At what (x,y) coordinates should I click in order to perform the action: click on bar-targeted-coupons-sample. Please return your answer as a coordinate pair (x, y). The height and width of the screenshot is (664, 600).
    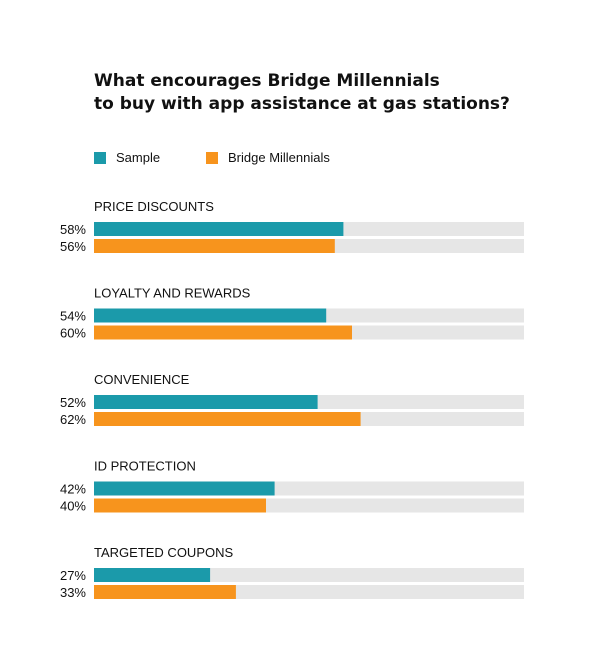
    Looking at the image, I should click on (152, 575).